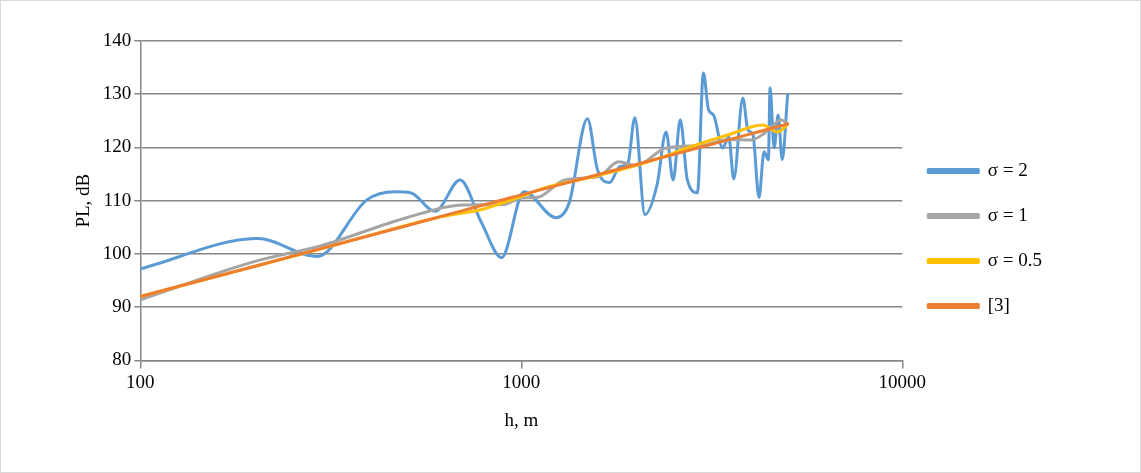 This screenshot has height=473, width=1141. What do you see at coordinates (117, 39) in the screenshot?
I see `y-tick-label: 140` at bounding box center [117, 39].